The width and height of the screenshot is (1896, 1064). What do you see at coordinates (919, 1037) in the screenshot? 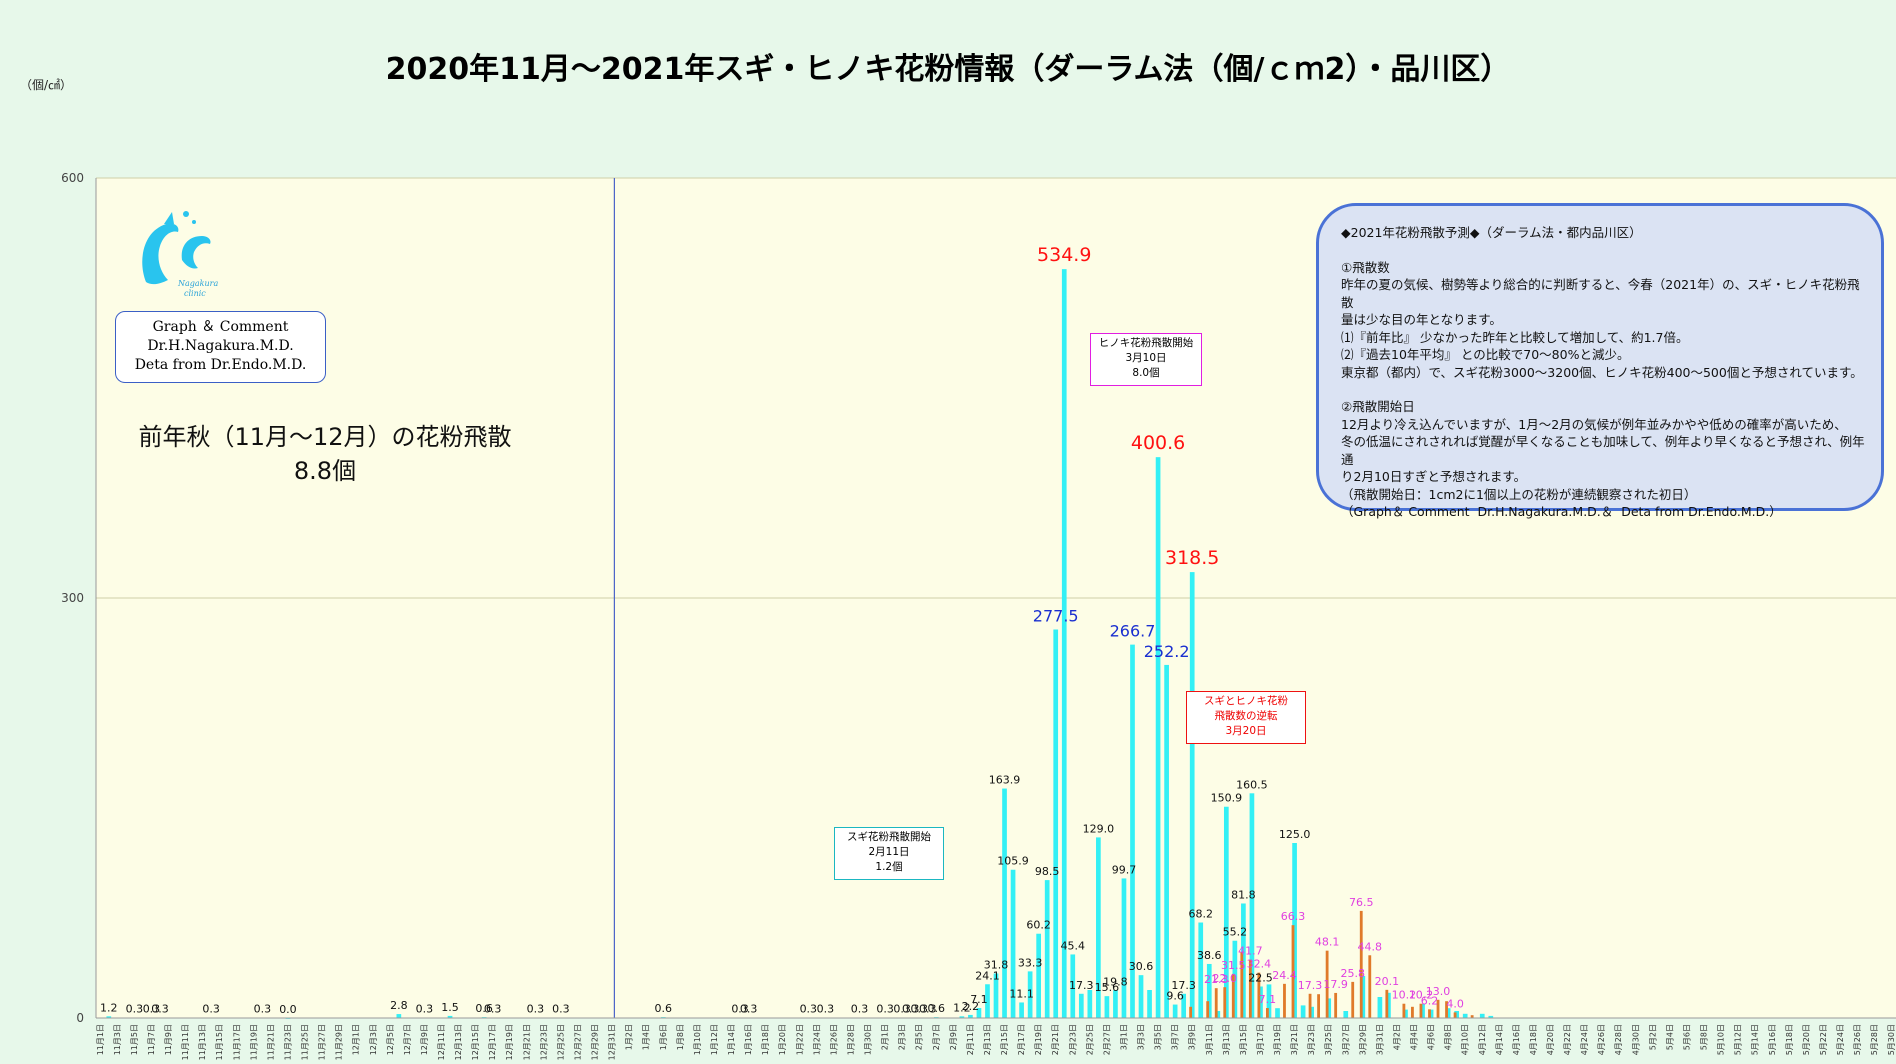
I see `x-tick-label: 2月5日` at bounding box center [919, 1037].